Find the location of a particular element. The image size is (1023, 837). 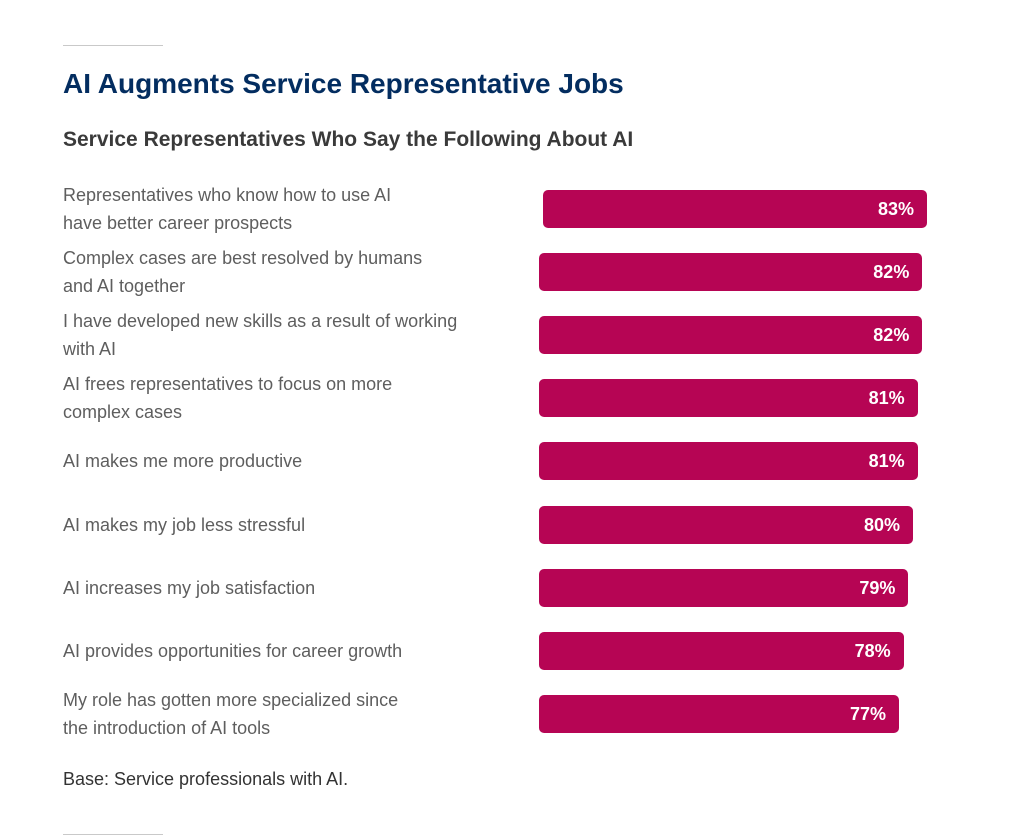

category-label: AI makes me more productive is located at coordinates (288, 461).